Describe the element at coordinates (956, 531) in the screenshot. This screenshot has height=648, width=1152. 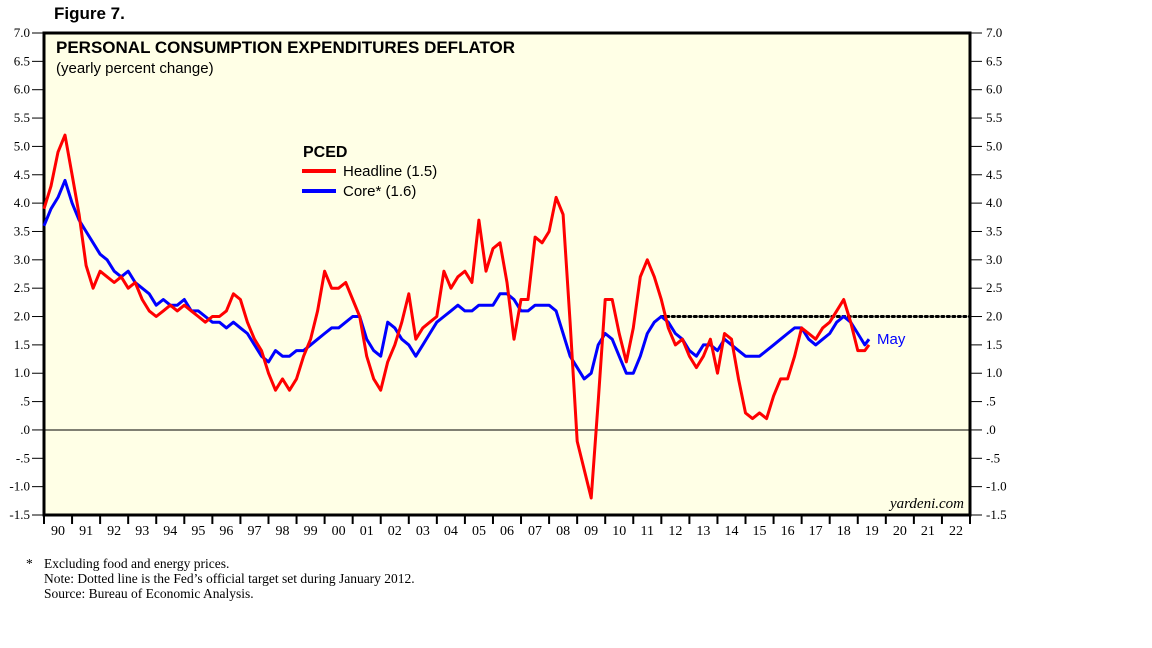
I see `x-tick-label: 22` at that location.